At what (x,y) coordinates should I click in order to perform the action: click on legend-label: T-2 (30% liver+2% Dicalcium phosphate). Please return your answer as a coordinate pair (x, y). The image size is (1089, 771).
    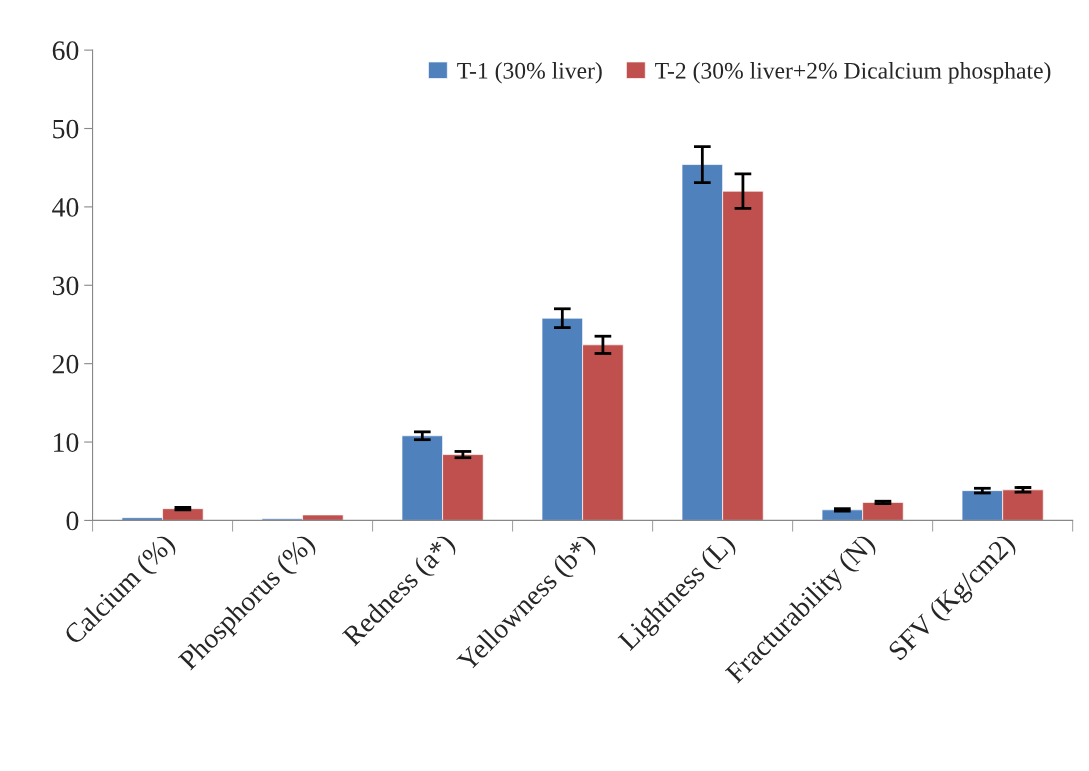
    Looking at the image, I should click on (853, 73).